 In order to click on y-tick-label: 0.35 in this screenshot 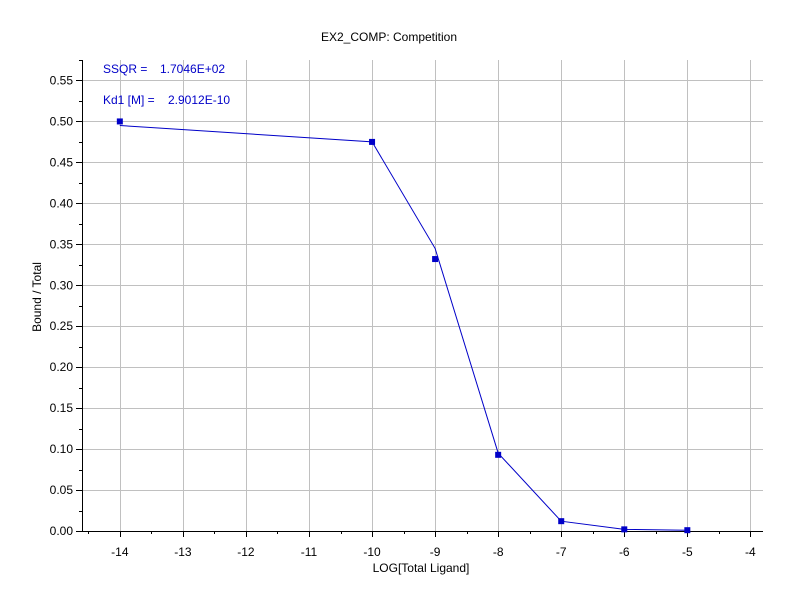, I will do `click(62, 244)`.